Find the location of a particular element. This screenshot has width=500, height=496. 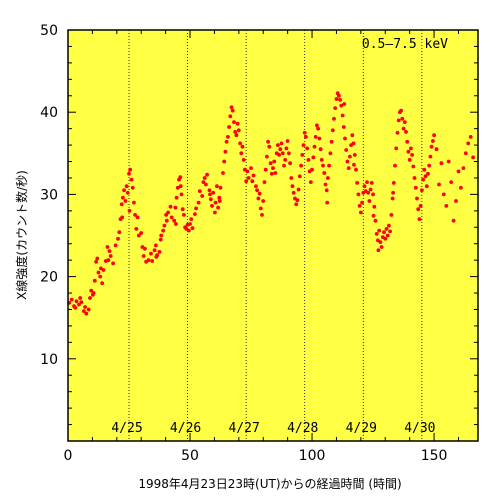

x-tick-label: 50 is located at coordinates (190, 456).